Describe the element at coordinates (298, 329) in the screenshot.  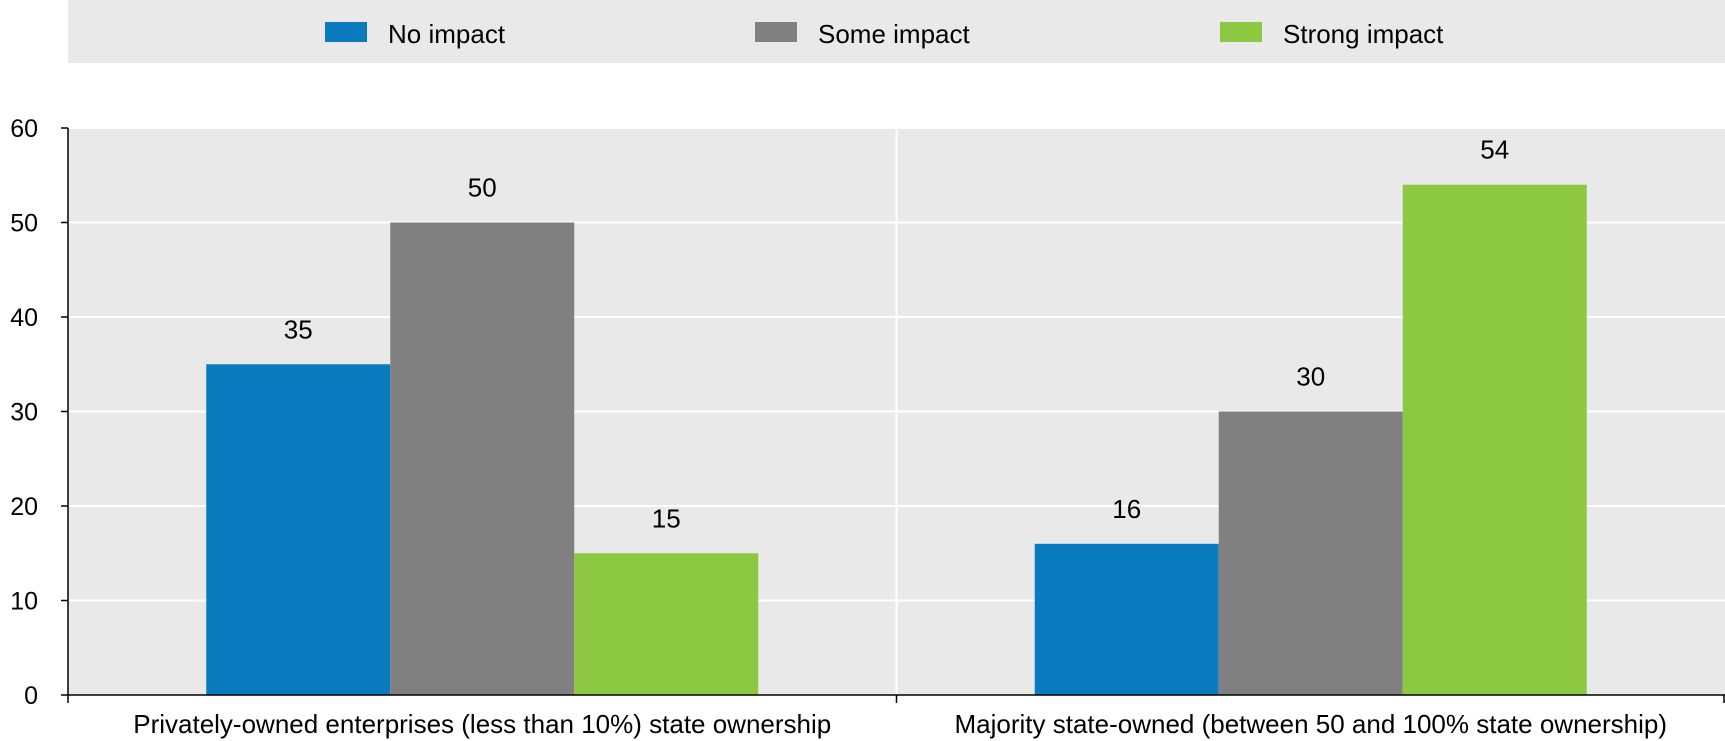
I see `data-label-no-impact-0: 35` at that location.